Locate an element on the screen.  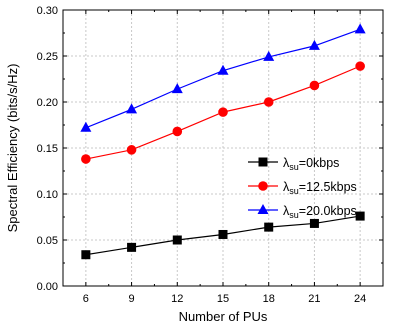
x-tick-label: 18 is located at coordinates (269, 299).